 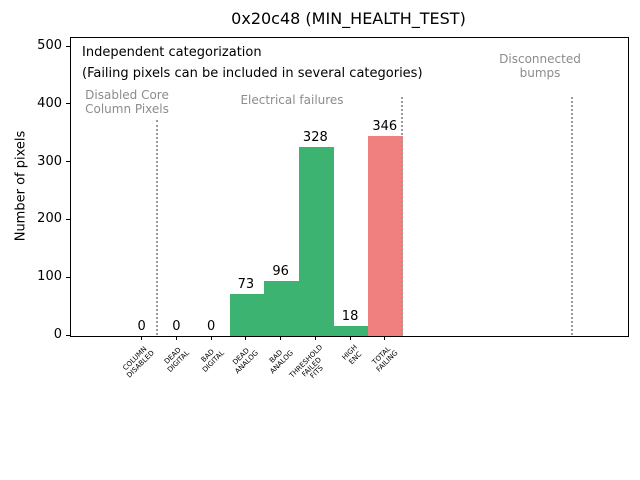 I want to click on bar-value-bad-digital: 0, so click(x=211, y=326).